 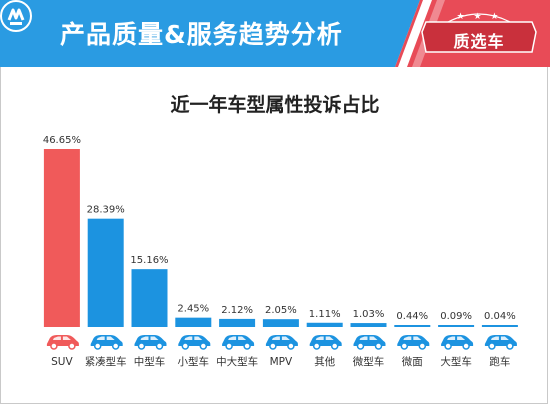 What do you see at coordinates (281, 310) in the screenshot?
I see `value-label-5: 2.05%` at bounding box center [281, 310].